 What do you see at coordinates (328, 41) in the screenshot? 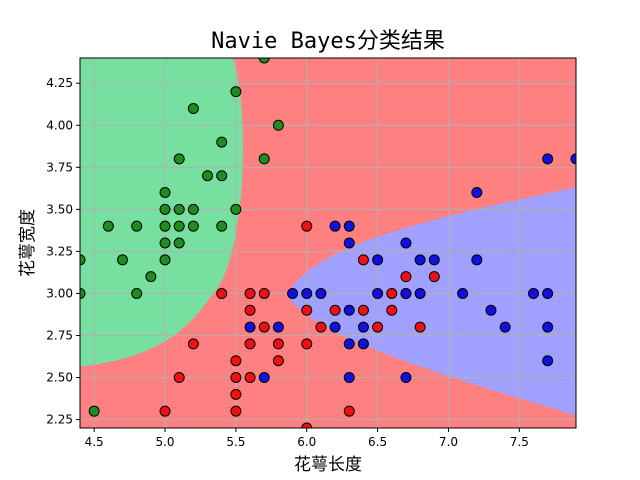
I see `chart-title: Navie Bayes分类结果` at bounding box center [328, 41].